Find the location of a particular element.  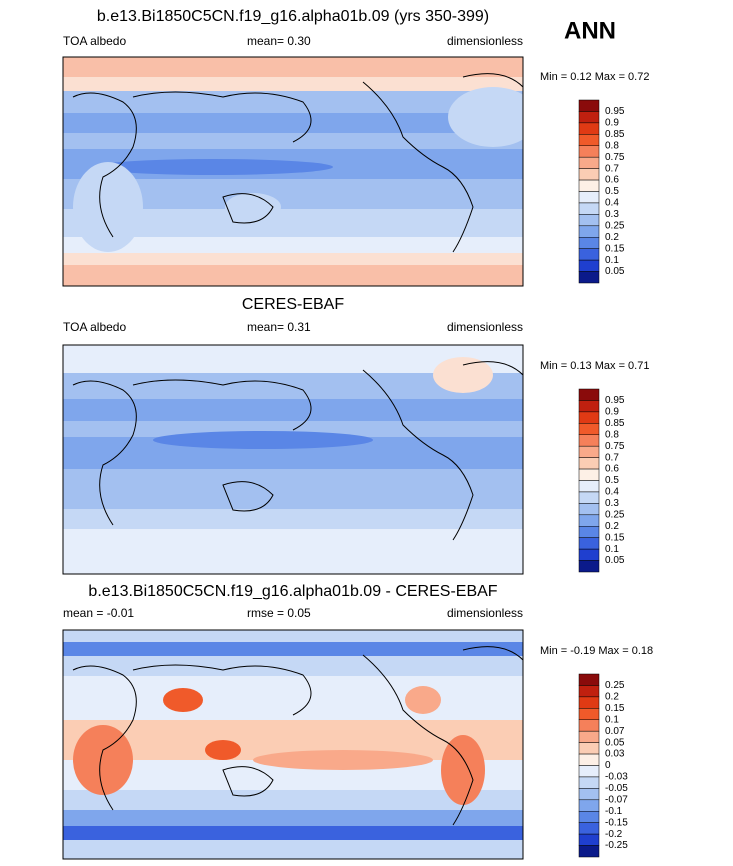

subtitle-left: mean = -0.01 is located at coordinates (98, 613).